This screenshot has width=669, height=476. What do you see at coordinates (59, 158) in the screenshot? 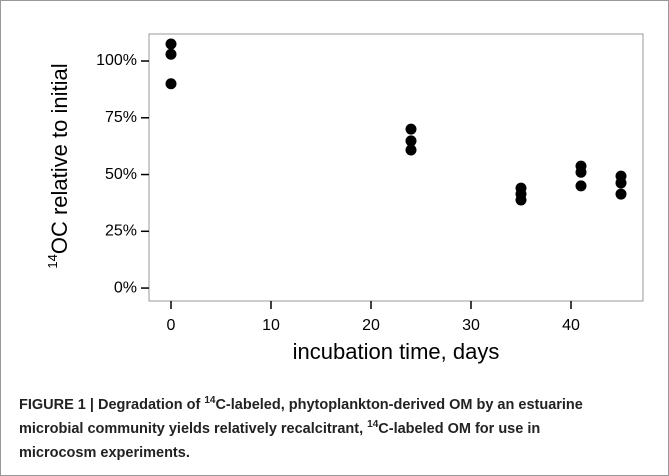
I see `y-axis-label-text: OC relative to initial` at bounding box center [59, 158].